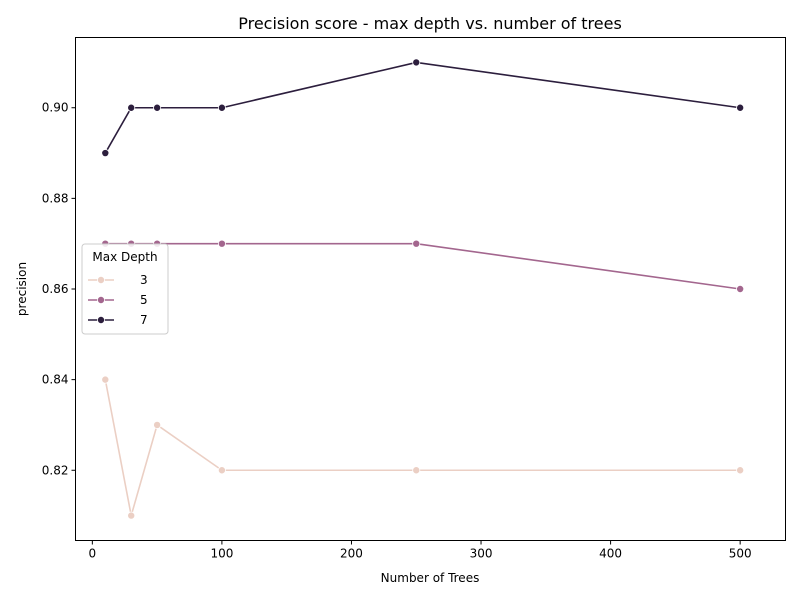 This screenshot has width=800, height=604. Describe the element at coordinates (610, 554) in the screenshot. I see `x-tick-label: 400` at that location.